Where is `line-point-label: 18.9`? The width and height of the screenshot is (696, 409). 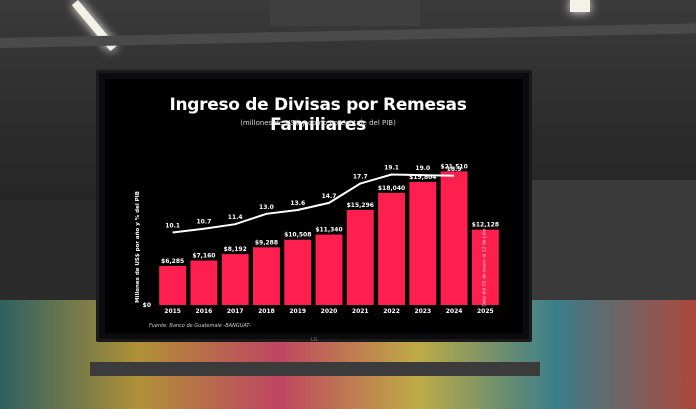 line-point-label: 18.9 is located at coordinates (454, 169).